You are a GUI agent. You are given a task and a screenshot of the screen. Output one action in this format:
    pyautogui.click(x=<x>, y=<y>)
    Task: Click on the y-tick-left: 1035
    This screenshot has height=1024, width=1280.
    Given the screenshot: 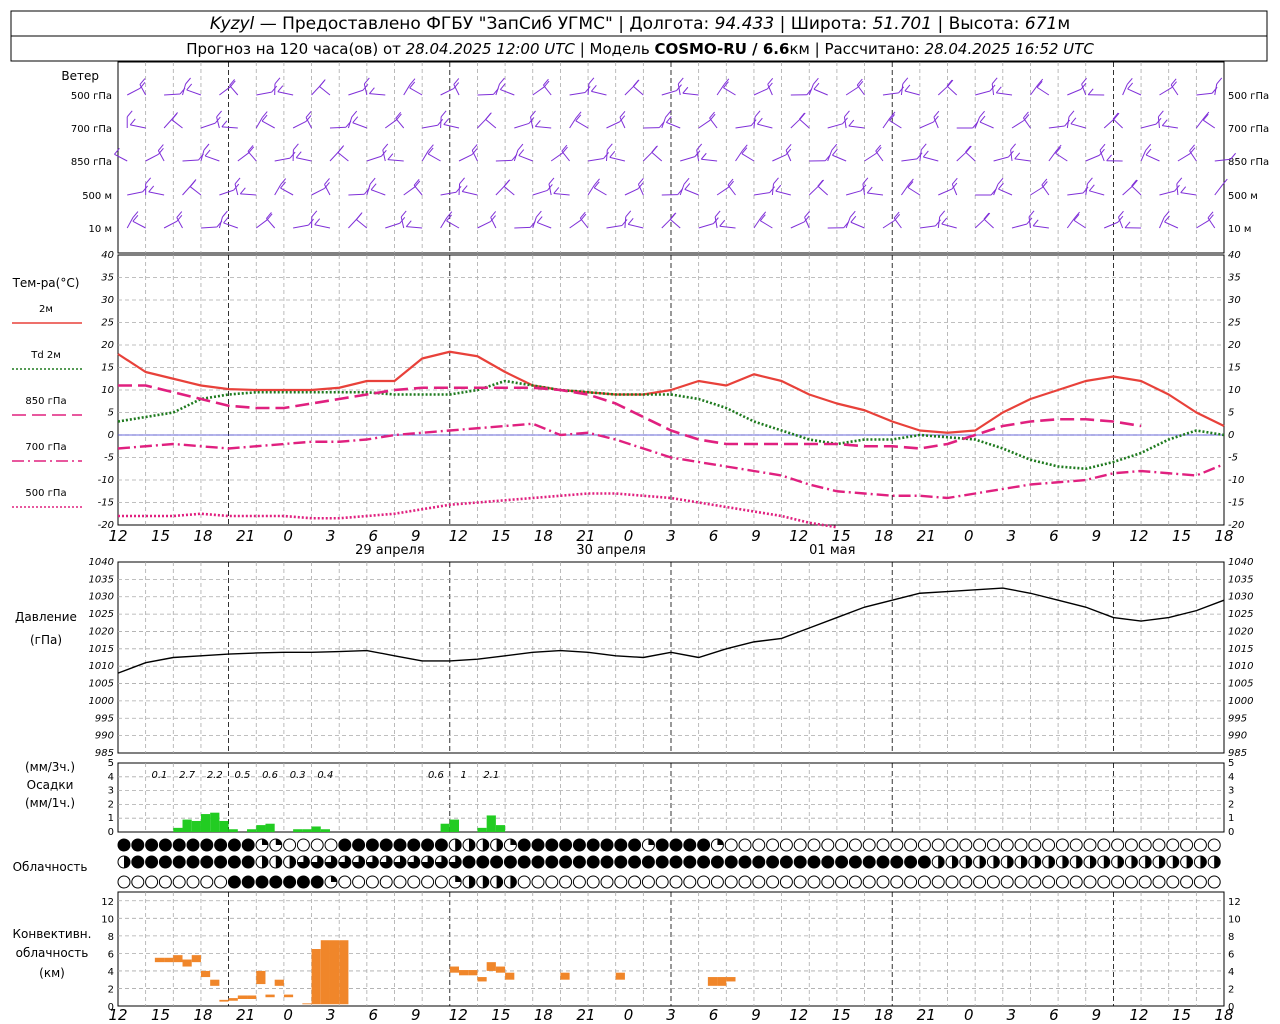 What is the action you would take?
    pyautogui.click(x=101, y=579)
    